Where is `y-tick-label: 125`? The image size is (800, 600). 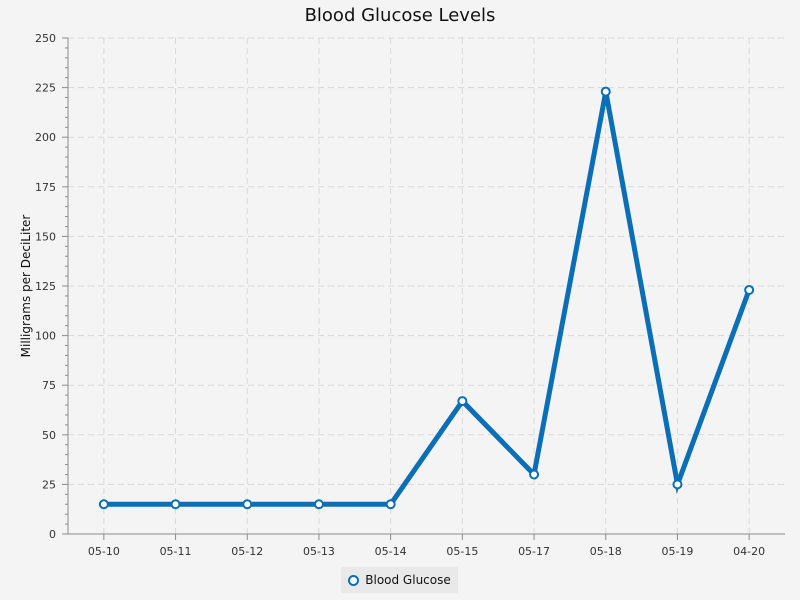
y-tick-label: 125 is located at coordinates (45, 286).